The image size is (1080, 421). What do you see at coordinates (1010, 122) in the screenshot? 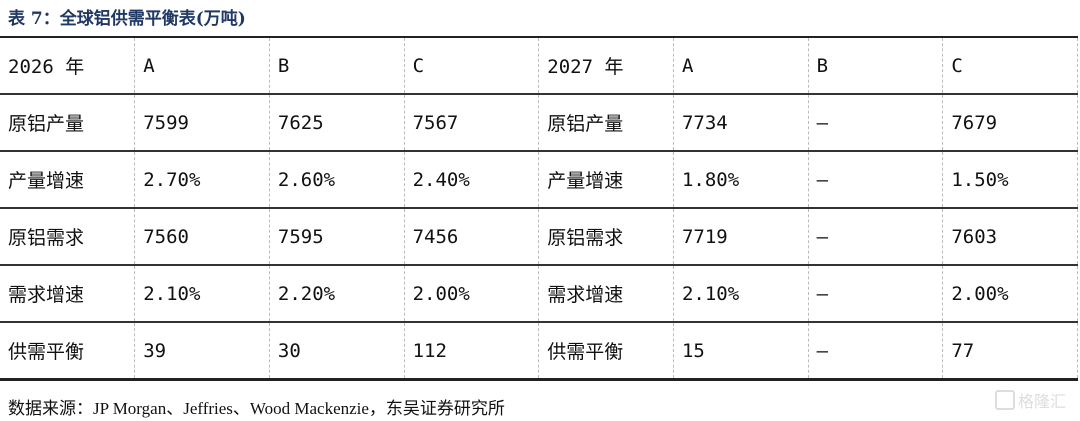
I see `table-cell: 7679` at bounding box center [1010, 122].